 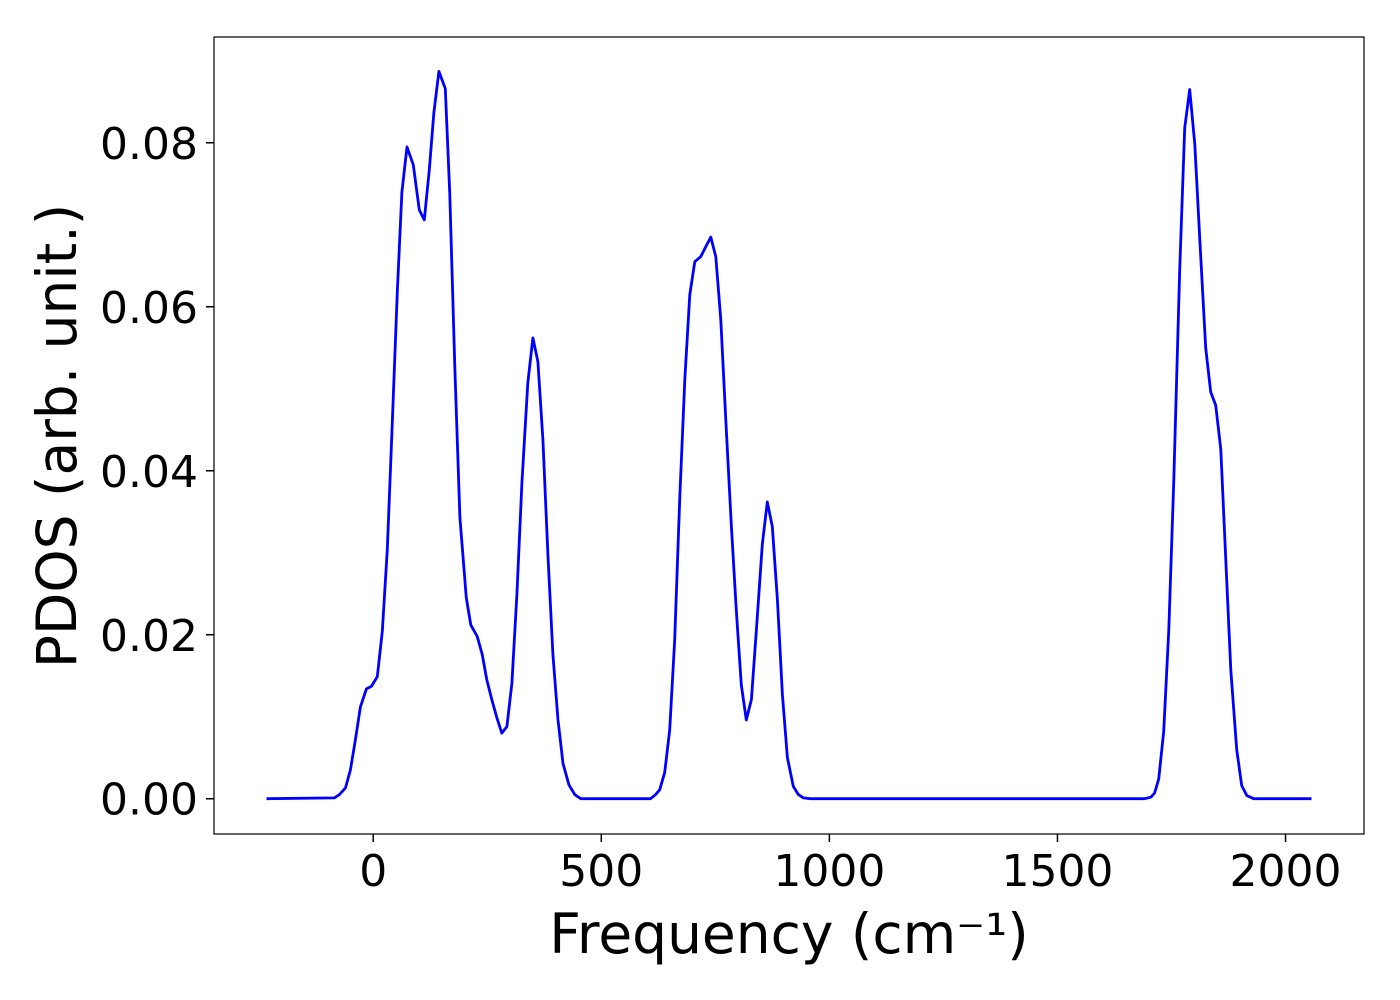 What do you see at coordinates (149, 800) in the screenshot?
I see `y-tick-label: 0.00` at bounding box center [149, 800].